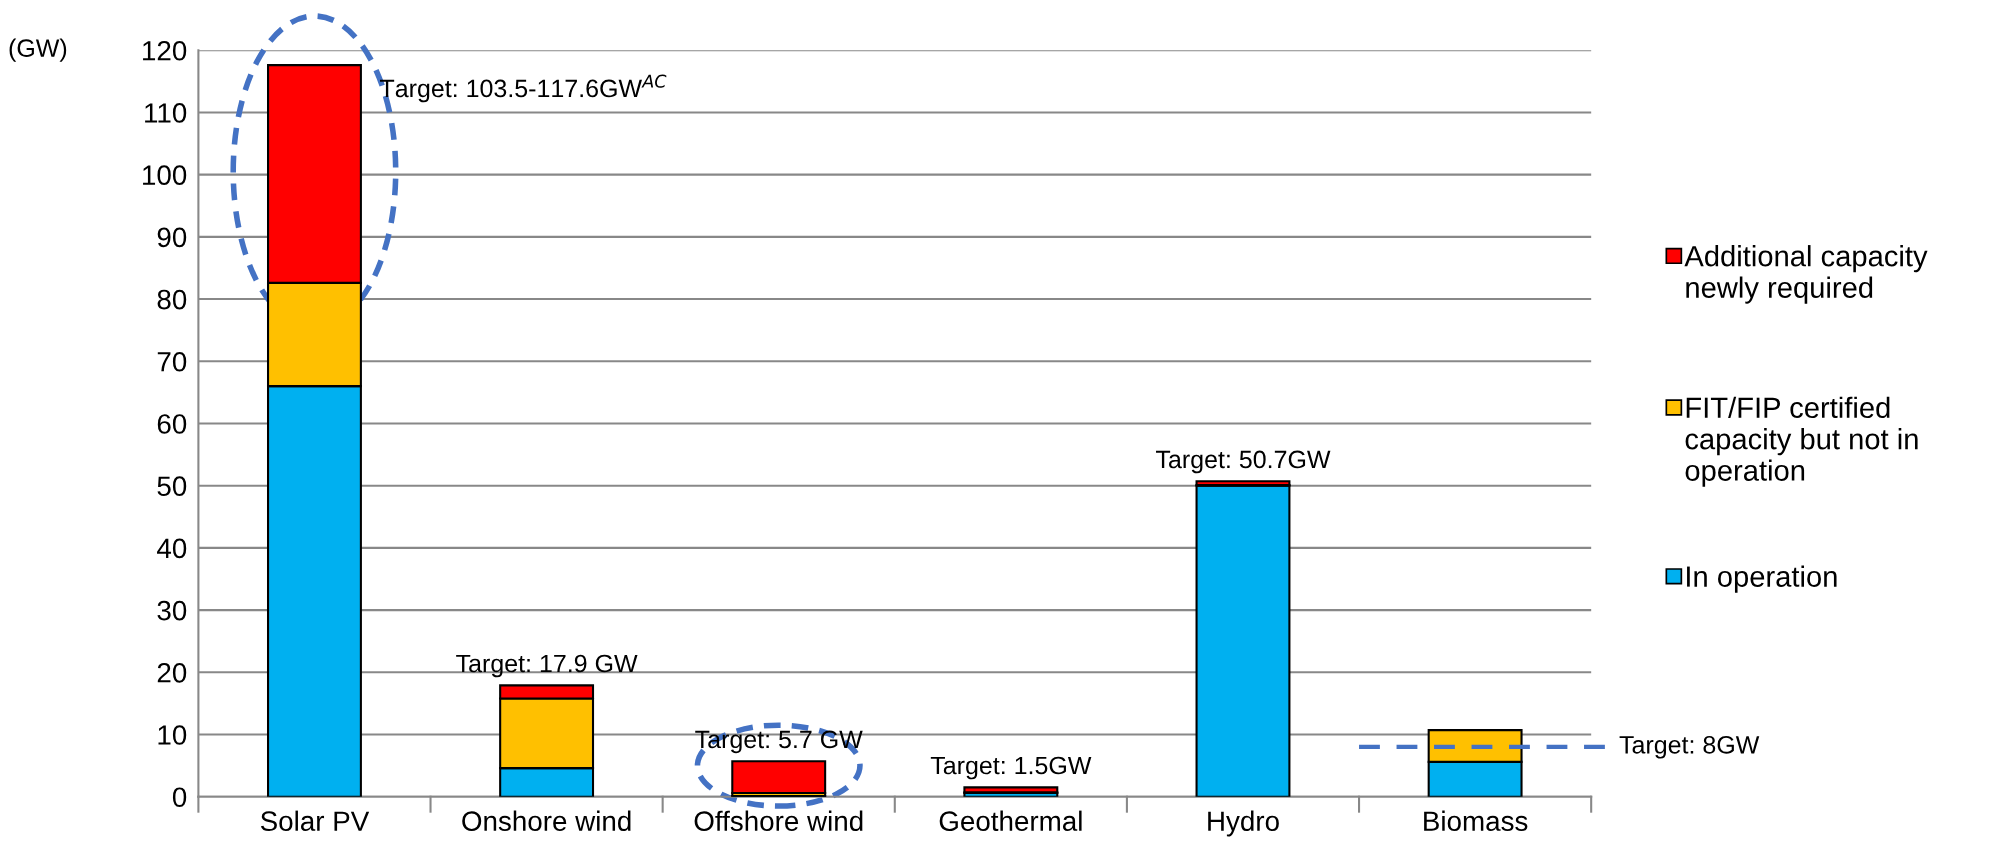 The image size is (2004, 866). I want to click on y-tick-label: 100, so click(165, 175).